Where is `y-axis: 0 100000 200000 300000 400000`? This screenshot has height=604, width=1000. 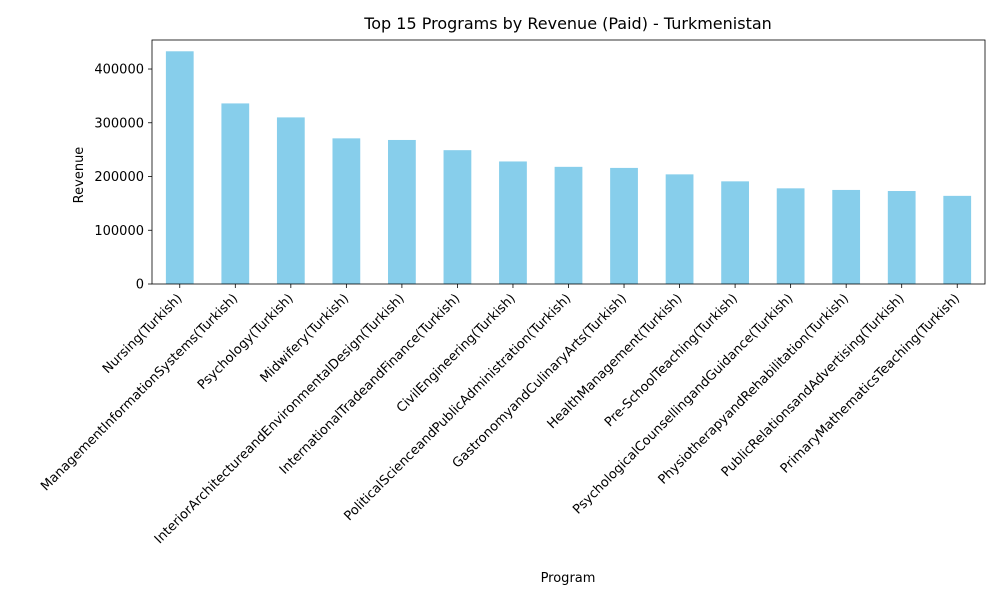 y-axis: 0 100000 200000 300000 400000 is located at coordinates (123, 178).